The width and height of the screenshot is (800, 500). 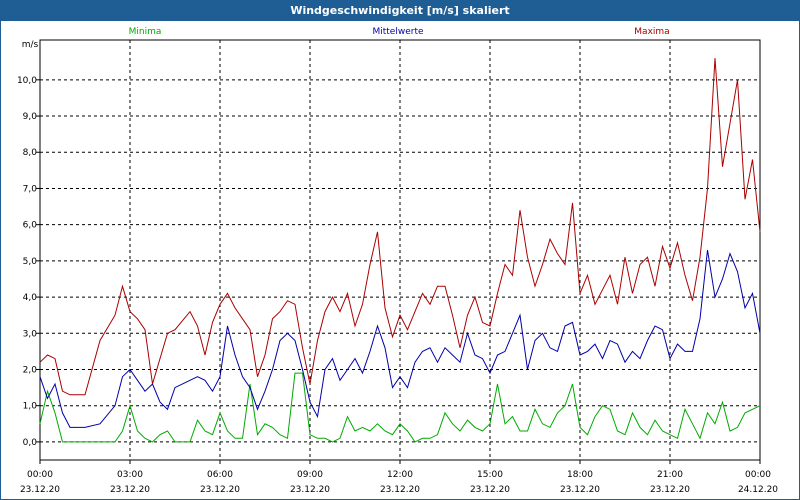 What do you see at coordinates (30, 370) in the screenshot?
I see `y-tick-label: 2,0` at bounding box center [30, 370].